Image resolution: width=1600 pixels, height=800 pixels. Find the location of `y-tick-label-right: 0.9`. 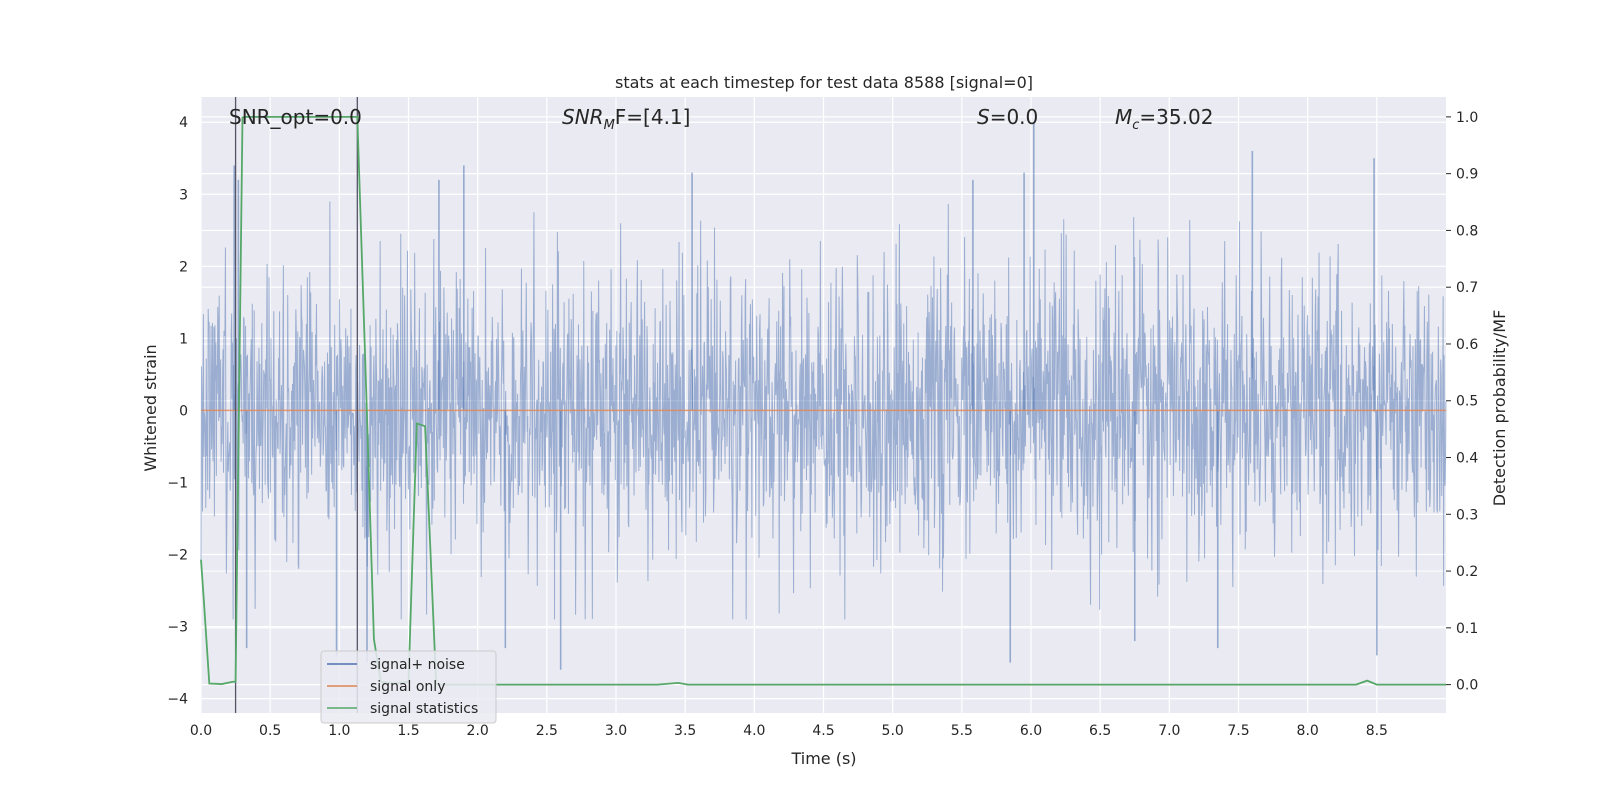

y-tick-label-right: 0.9 is located at coordinates (1467, 175).